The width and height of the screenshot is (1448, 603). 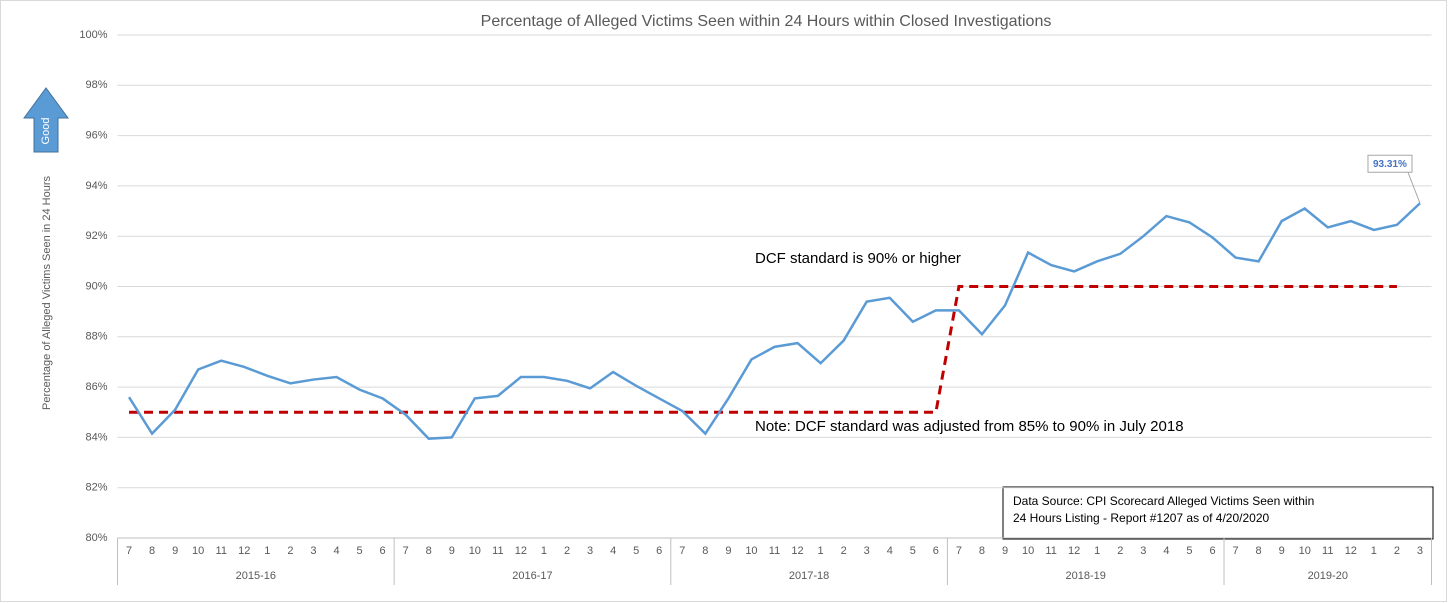 What do you see at coordinates (96, 136) in the screenshot?
I see `y-tick-label: 96%` at bounding box center [96, 136].